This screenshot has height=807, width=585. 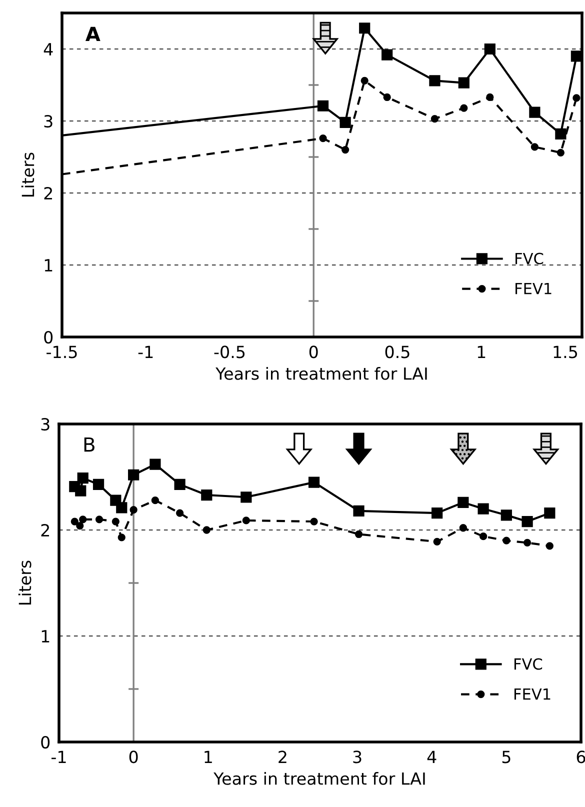 What do you see at coordinates (92, 34) in the screenshot?
I see `annotation: A` at bounding box center [92, 34].